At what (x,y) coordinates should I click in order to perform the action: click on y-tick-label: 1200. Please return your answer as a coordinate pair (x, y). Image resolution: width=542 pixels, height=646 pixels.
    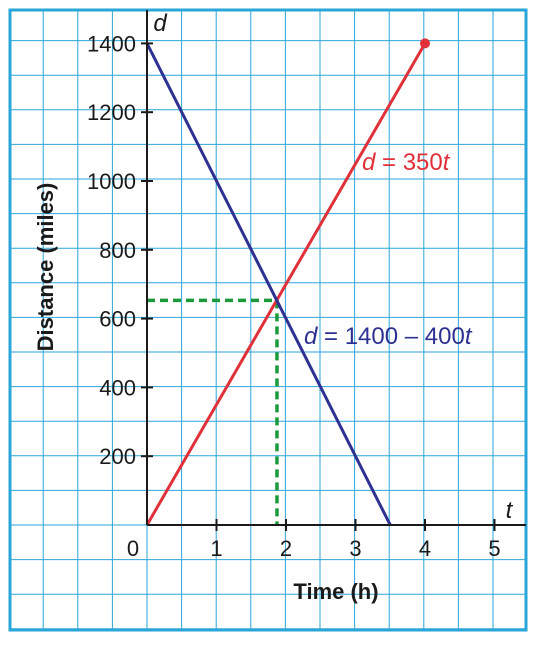
    Looking at the image, I should click on (111, 112).